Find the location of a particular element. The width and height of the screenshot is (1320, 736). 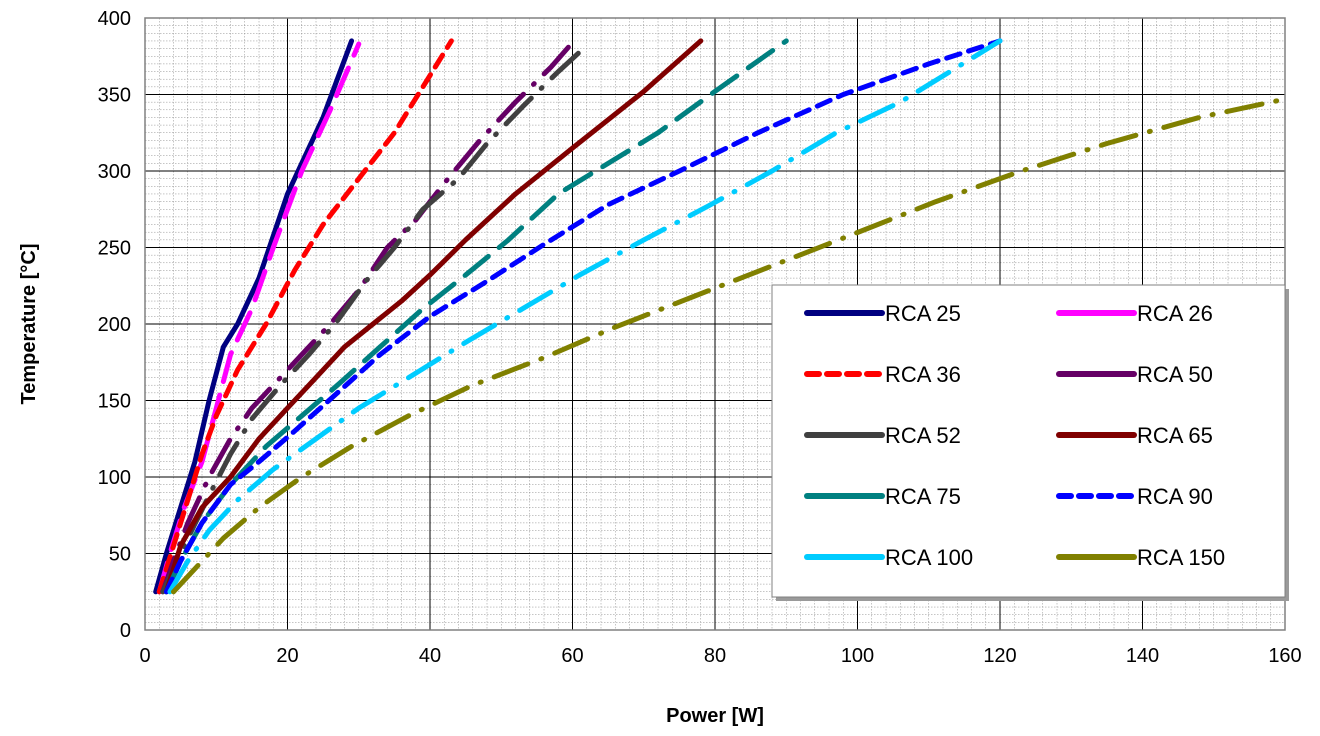

y-tick-label: 100 is located at coordinates (114, 478).